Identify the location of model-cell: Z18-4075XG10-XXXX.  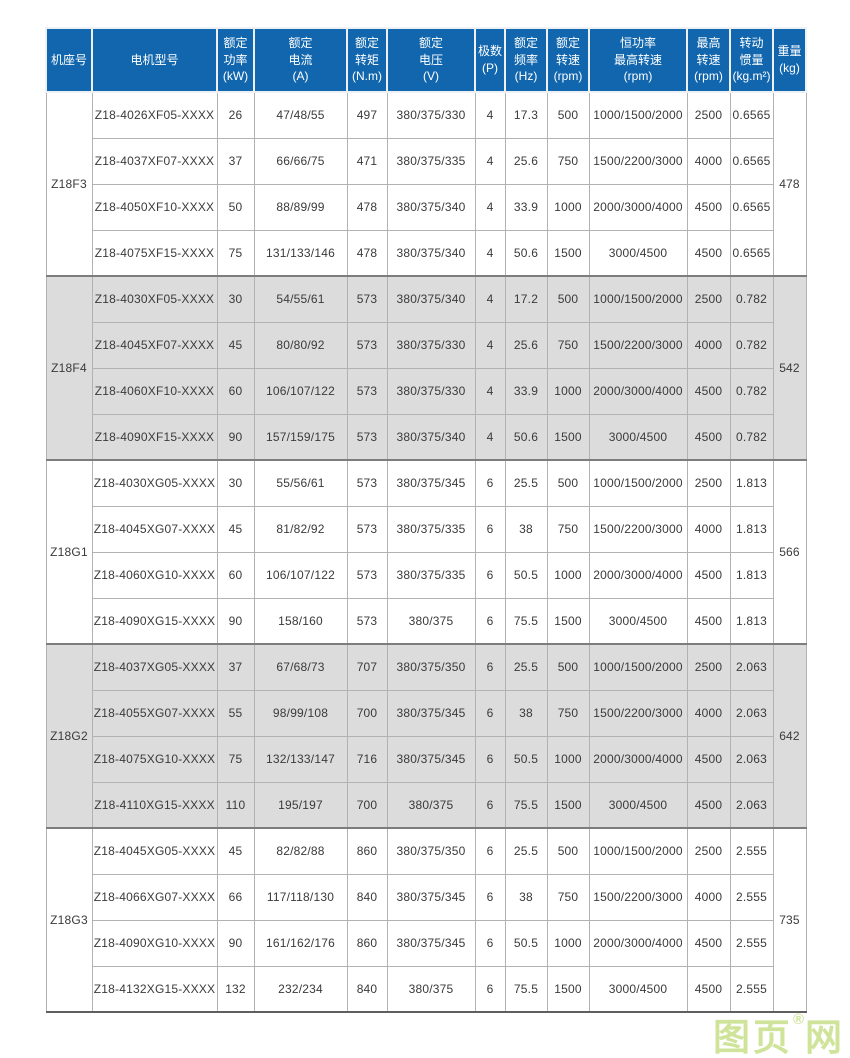
(154, 759).